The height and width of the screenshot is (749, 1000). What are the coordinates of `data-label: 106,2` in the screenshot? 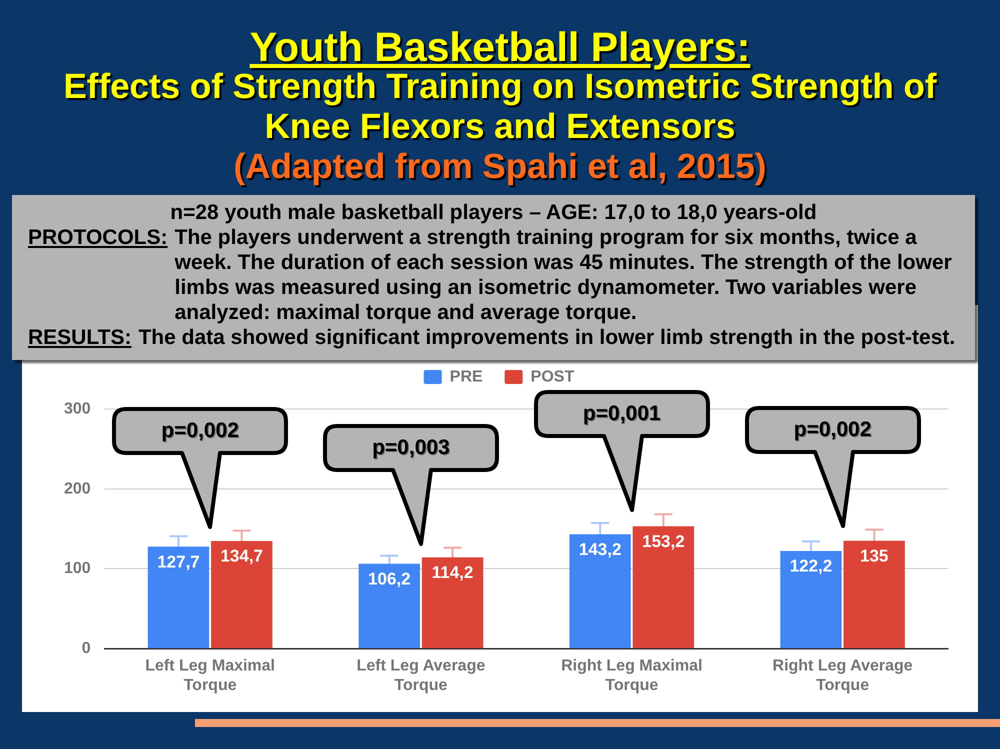 It's located at (389, 578).